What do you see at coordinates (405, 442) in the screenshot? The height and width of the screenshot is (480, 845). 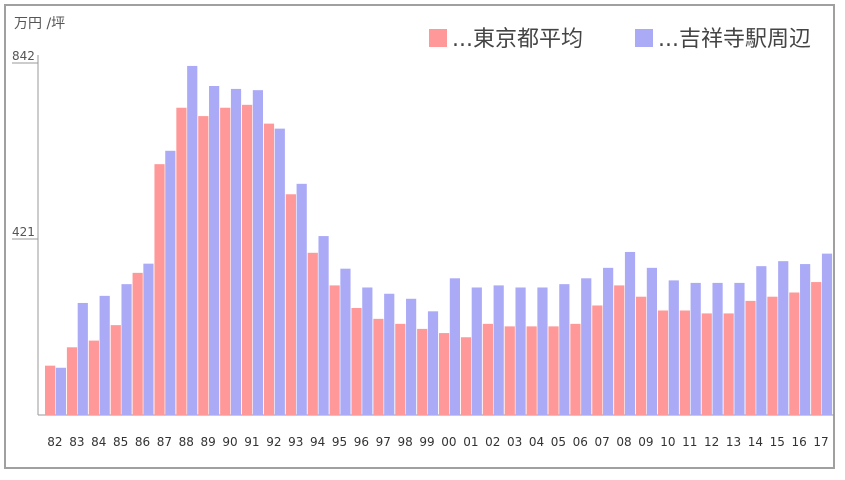 I see `x-tick-label-98: 98` at bounding box center [405, 442].